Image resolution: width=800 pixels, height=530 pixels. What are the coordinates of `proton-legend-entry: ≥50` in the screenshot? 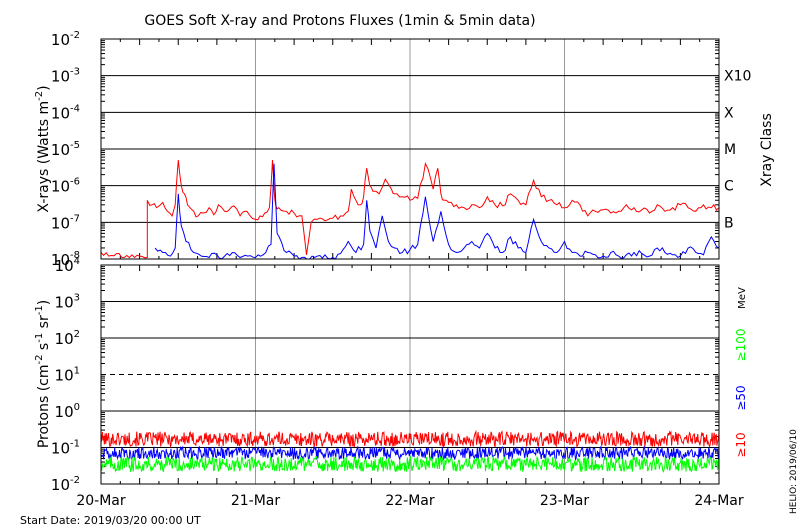 It's located at (741, 397).